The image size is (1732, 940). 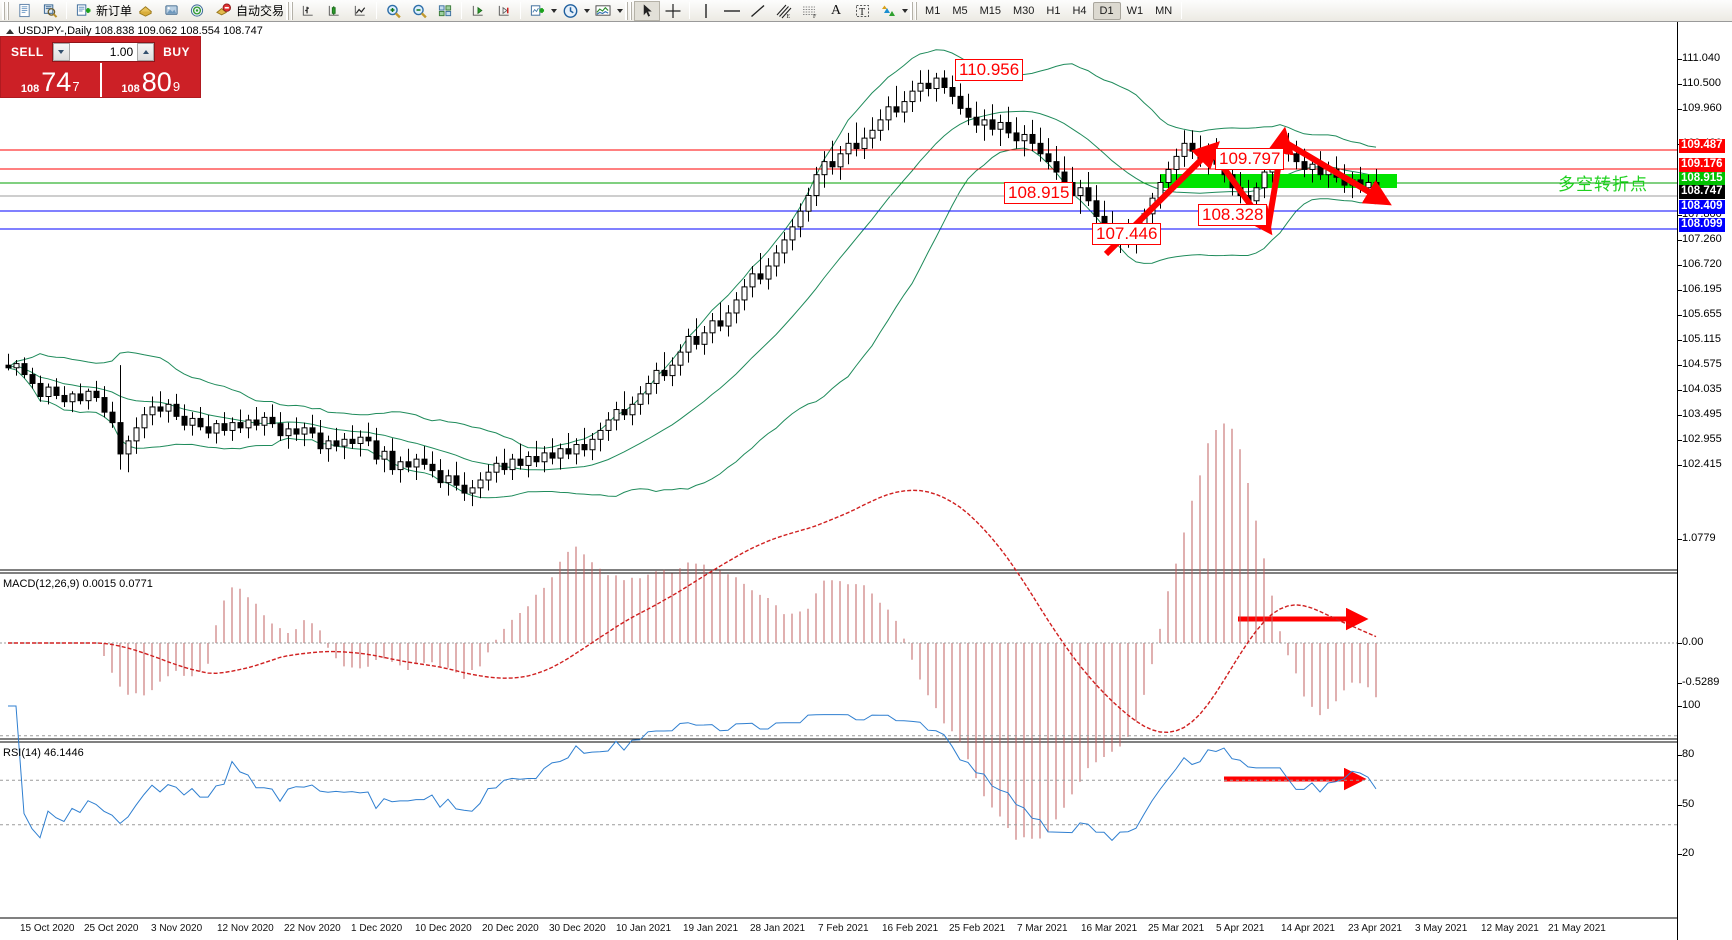 I want to click on svg-text: T, so click(x=862, y=12).